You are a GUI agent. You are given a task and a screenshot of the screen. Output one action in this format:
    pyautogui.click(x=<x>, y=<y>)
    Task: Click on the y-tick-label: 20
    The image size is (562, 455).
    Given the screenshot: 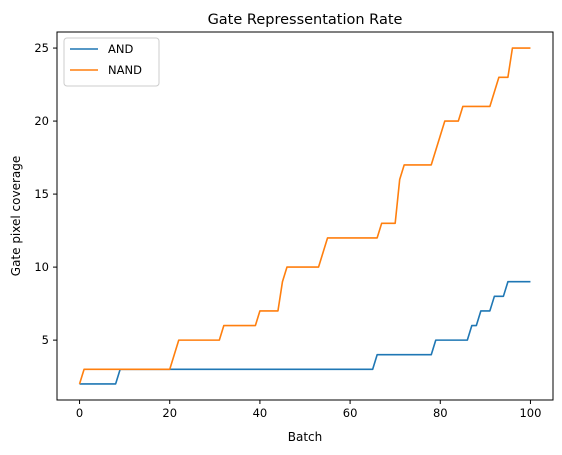 What is the action you would take?
    pyautogui.click(x=41, y=121)
    